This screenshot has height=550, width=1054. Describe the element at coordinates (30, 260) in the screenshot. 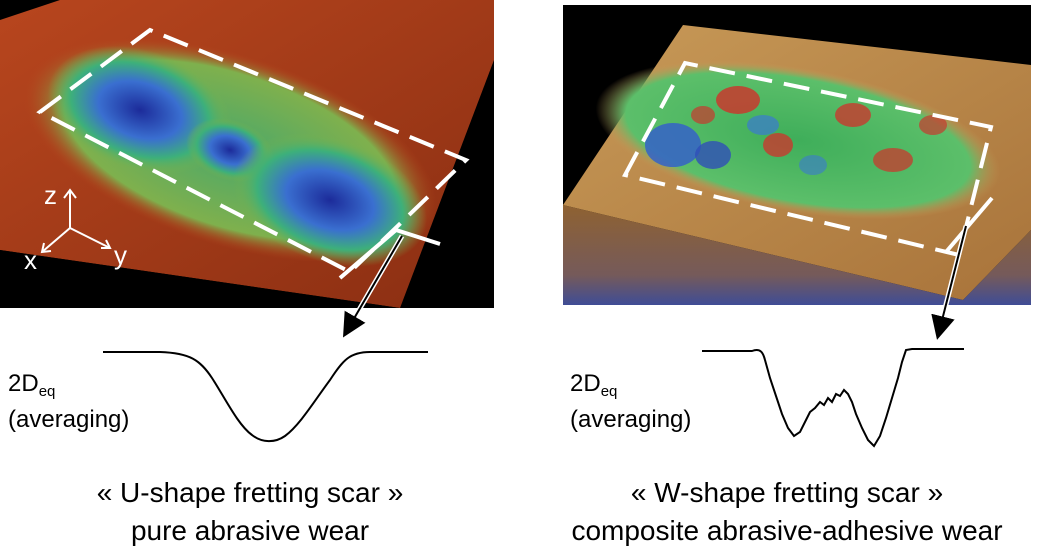

I see `axis-x-label: x` at that location.